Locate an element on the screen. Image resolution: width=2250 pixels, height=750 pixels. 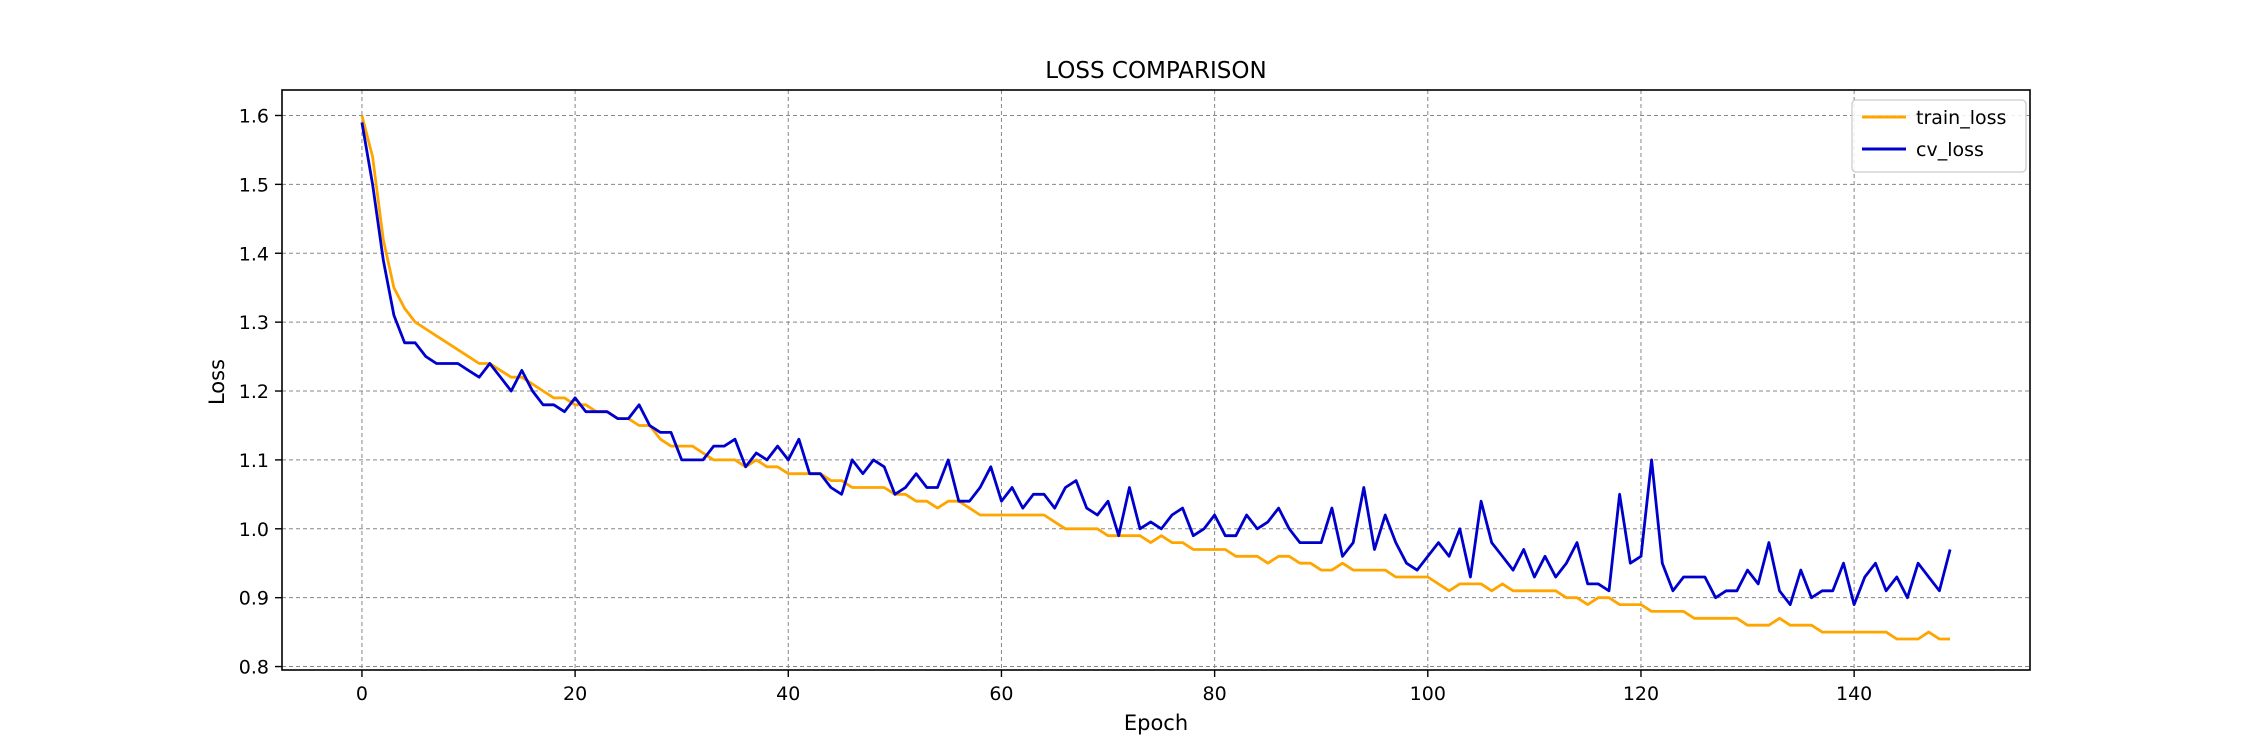
legend-label-train-loss: train_loss is located at coordinates (1961, 118).